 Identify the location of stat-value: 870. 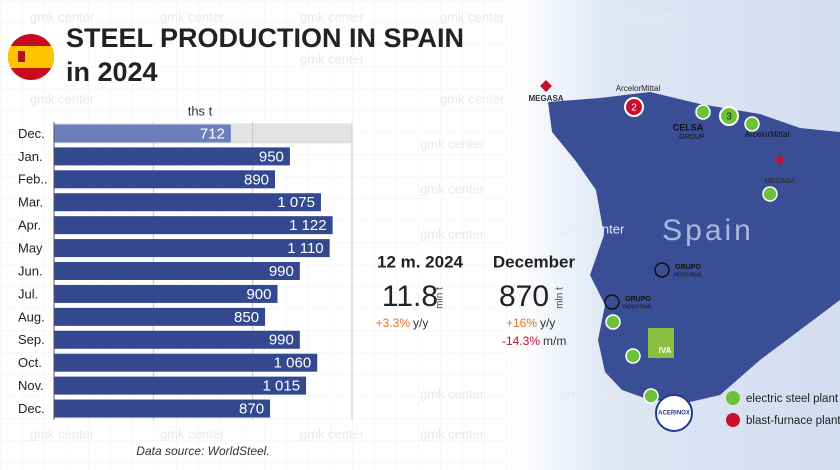
(524, 296).